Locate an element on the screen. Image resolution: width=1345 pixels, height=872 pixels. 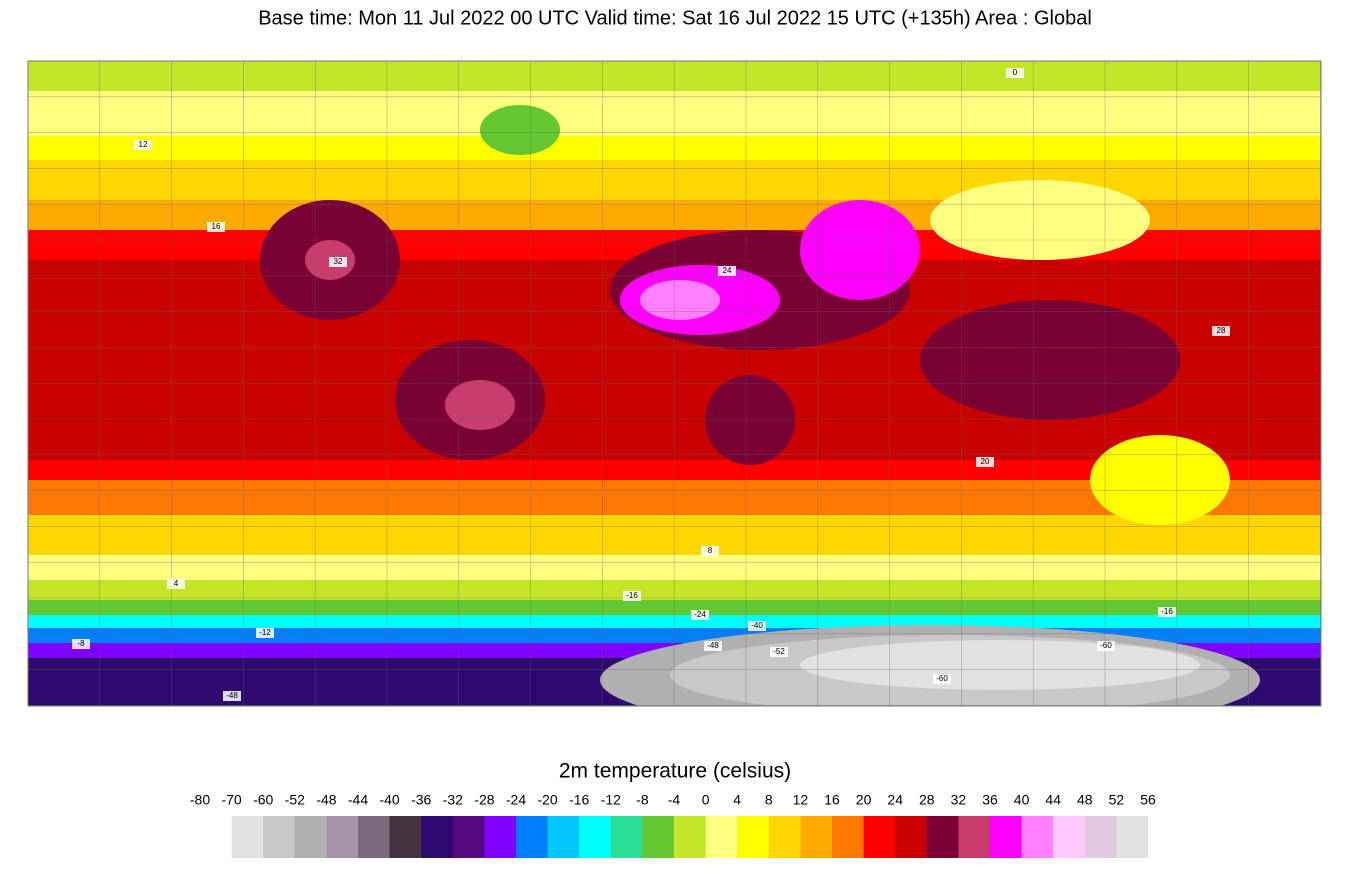
colorbar-title: 2m temperature (celsius) is located at coordinates (675, 771).